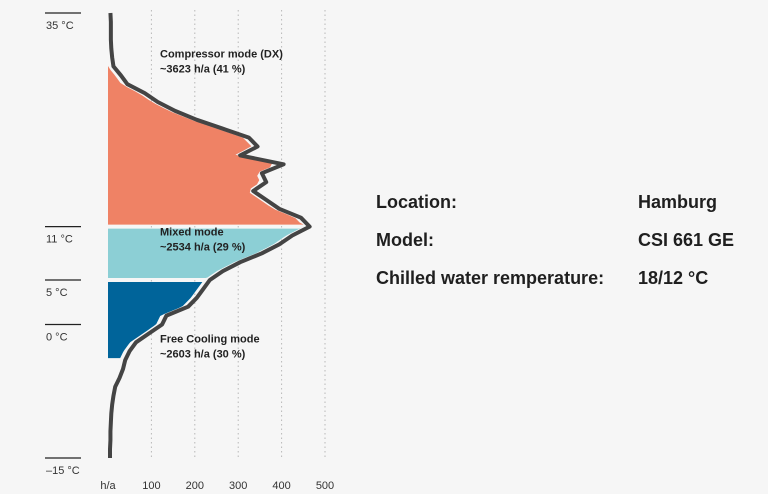 The image size is (768, 494). I want to click on model-value: CSI 661 GE, so click(686, 240).